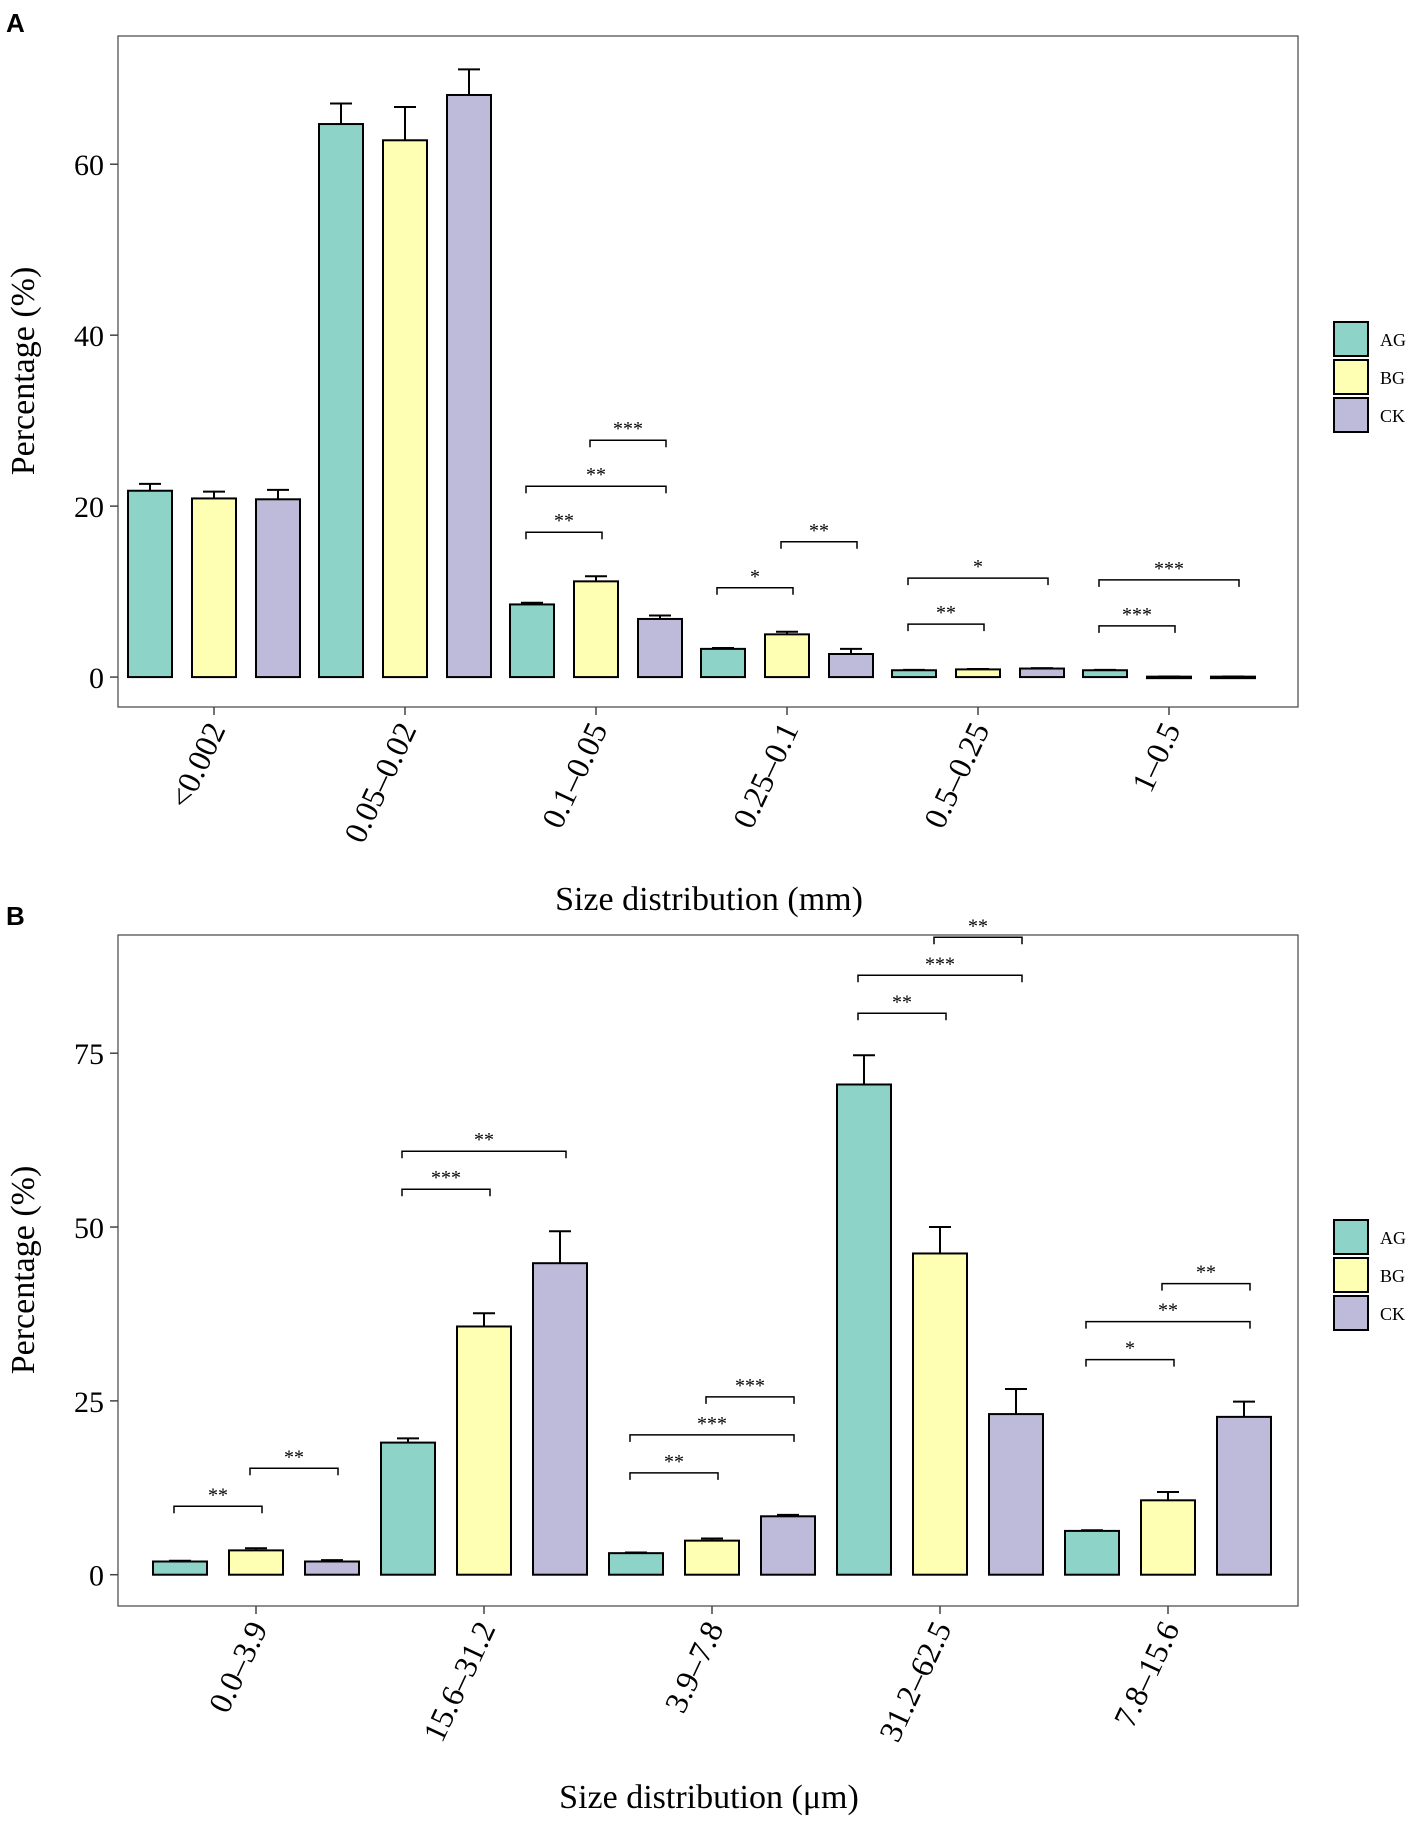 The height and width of the screenshot is (1825, 1418). Describe the element at coordinates (1351, 415) in the screenshot. I see `panel-a-legend-swatch-ck` at that location.